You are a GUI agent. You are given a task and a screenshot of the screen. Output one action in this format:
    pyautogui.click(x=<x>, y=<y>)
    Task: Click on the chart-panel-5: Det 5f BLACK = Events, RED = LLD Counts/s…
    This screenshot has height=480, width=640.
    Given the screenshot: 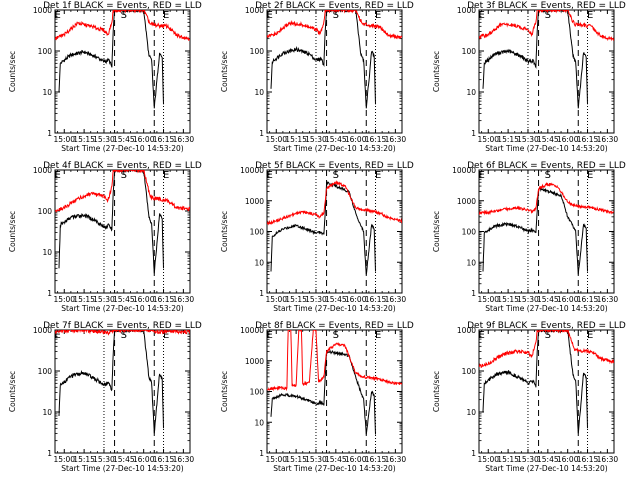 What is the action you would take?
    pyautogui.click(x=317, y=237)
    